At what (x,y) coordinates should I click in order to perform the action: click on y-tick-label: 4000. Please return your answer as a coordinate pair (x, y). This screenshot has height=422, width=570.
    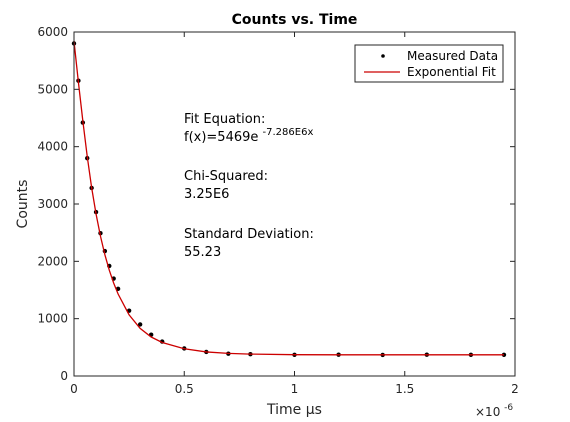
    Looking at the image, I should click on (52, 147).